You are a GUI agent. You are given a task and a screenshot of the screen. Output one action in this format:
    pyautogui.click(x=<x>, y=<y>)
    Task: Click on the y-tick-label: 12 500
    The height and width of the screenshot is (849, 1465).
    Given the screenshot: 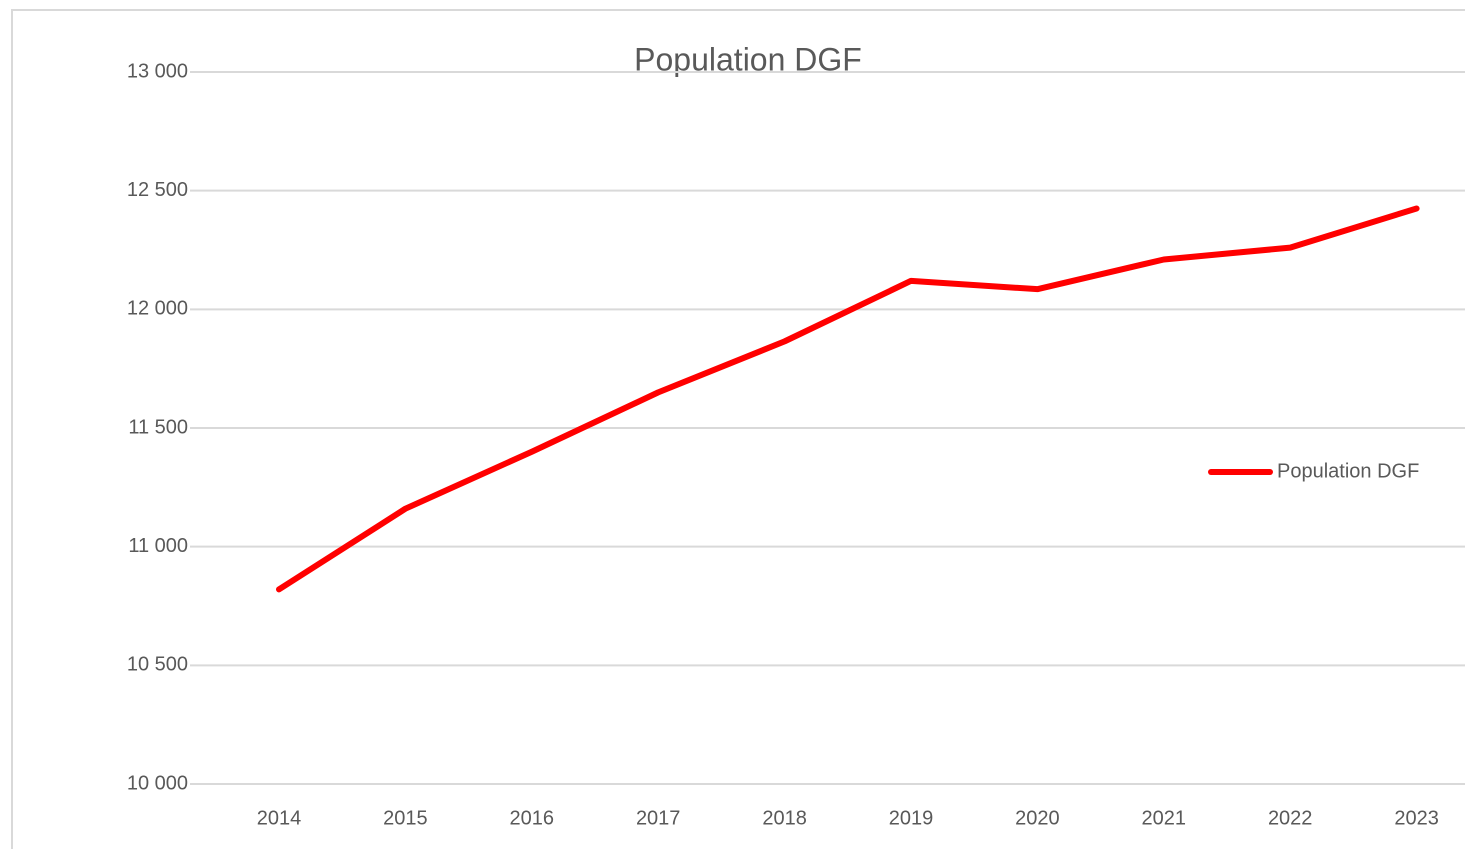 What is the action you would take?
    pyautogui.click(x=157, y=190)
    